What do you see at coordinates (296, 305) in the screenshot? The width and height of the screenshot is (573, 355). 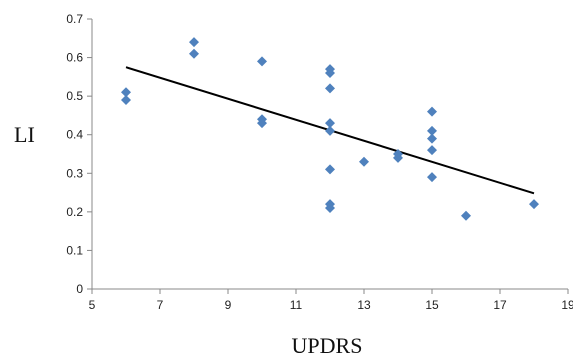 I see `x-tick-label: 11` at bounding box center [296, 305].